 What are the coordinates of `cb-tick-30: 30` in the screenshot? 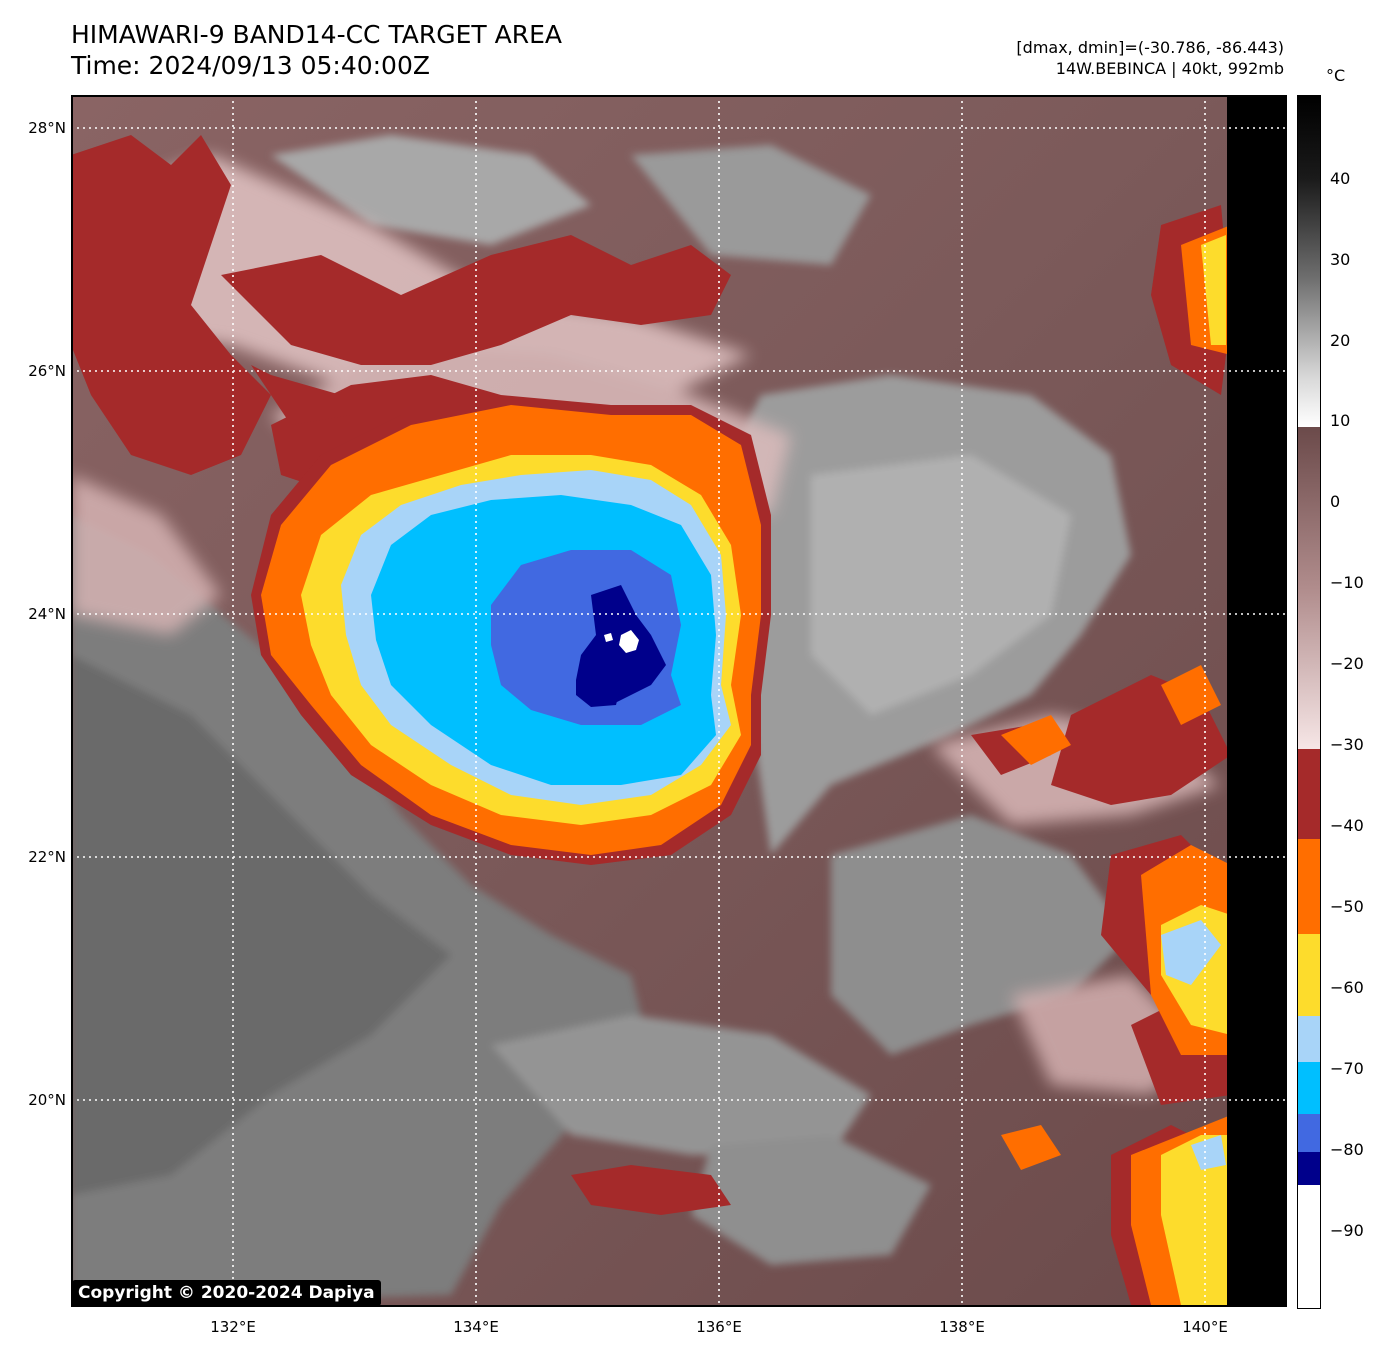 It's located at (1340, 259).